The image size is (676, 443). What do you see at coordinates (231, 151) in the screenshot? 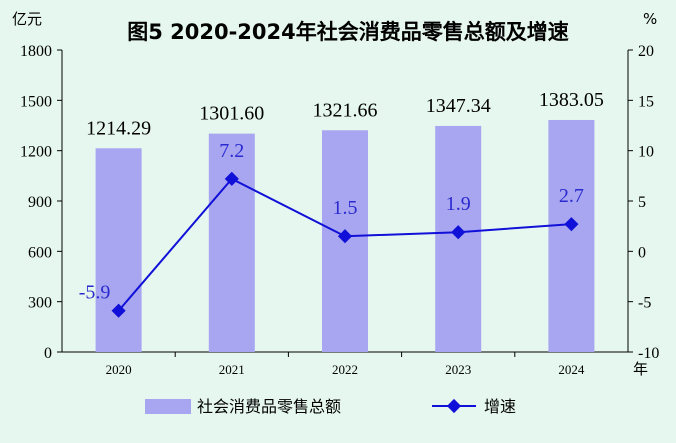
I see `line-value-label: 7.2` at bounding box center [231, 151].